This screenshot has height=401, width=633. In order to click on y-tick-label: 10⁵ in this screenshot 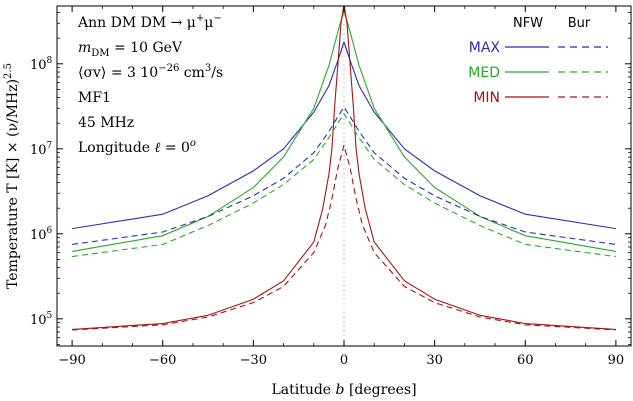, I will do `click(41, 319)`.